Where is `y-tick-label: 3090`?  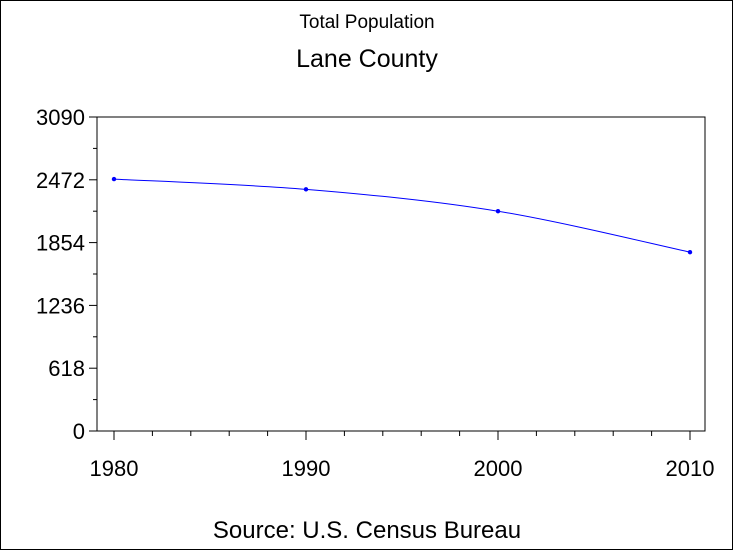
y-tick-label: 3090 is located at coordinates (60, 117).